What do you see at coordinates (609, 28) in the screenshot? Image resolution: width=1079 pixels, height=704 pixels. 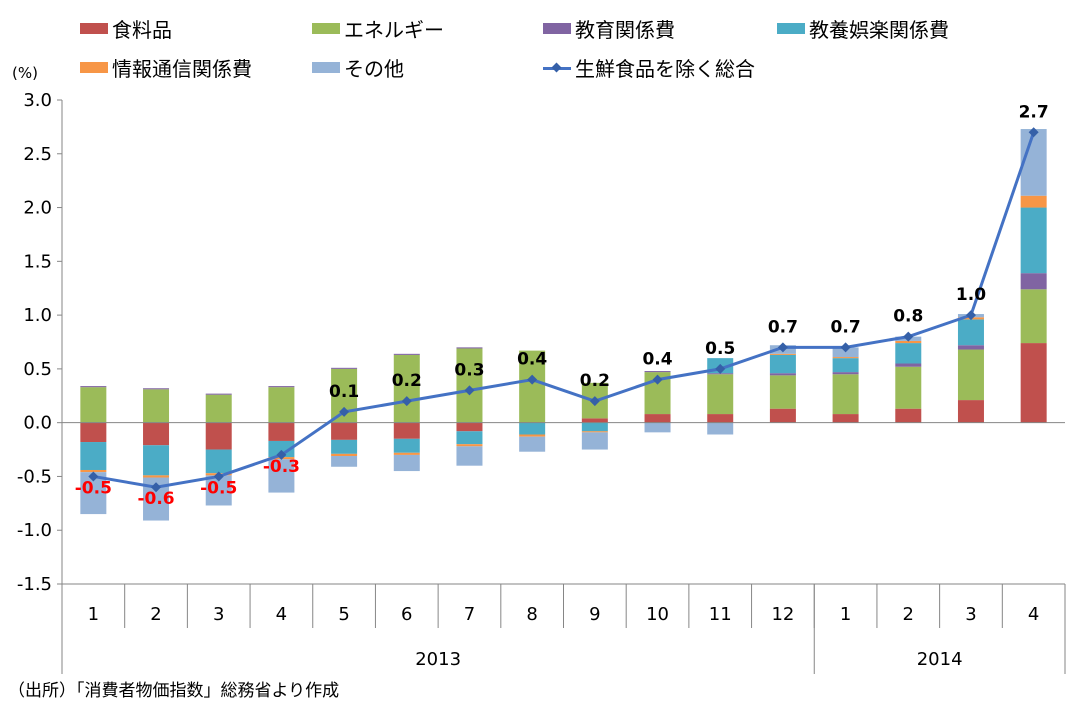 I see `legend-item-education: 教育関係費` at bounding box center [609, 28].